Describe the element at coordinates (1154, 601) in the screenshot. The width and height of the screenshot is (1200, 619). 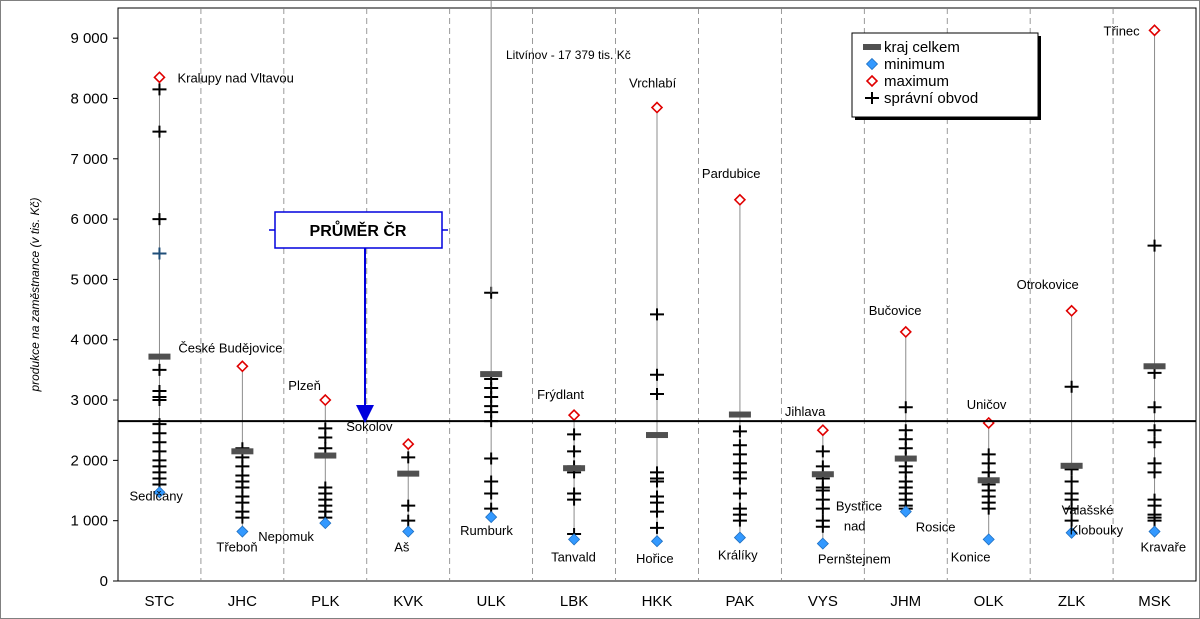
I see `x-tick-label: MSK` at that location.